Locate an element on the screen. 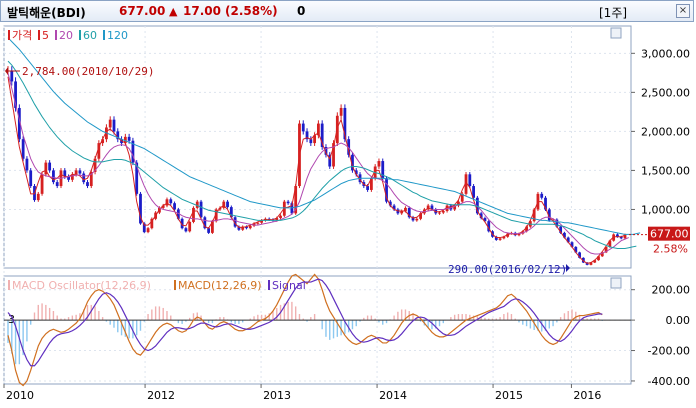 This screenshot has width=696, height=408. x-tick-label: 2012 is located at coordinates (161, 395).